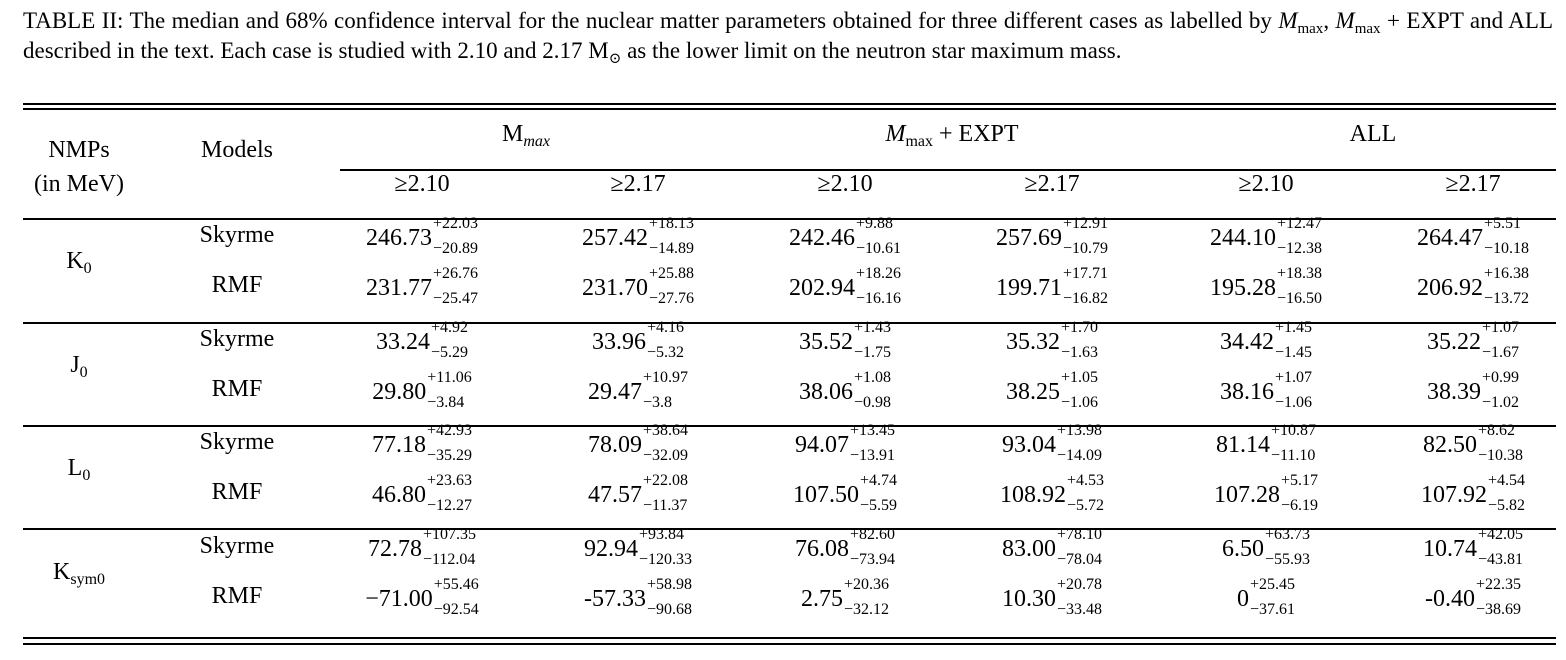 The height and width of the screenshot is (660, 1566). Describe the element at coordinates (1449, 549) in the screenshot. I see `value-median: 10.74` at that location.